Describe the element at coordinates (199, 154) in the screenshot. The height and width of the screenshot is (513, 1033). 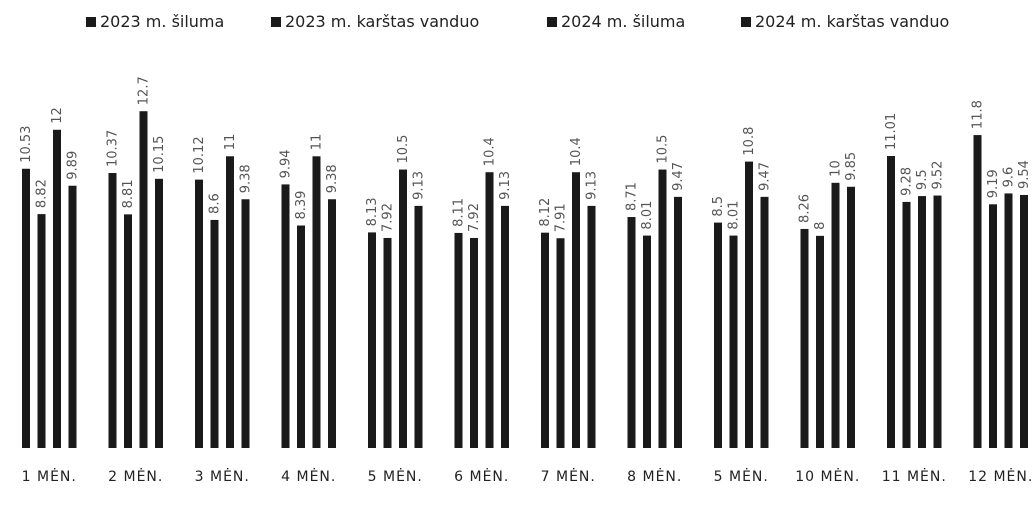
I see `value-label-3-series-1: 10.12` at that location.